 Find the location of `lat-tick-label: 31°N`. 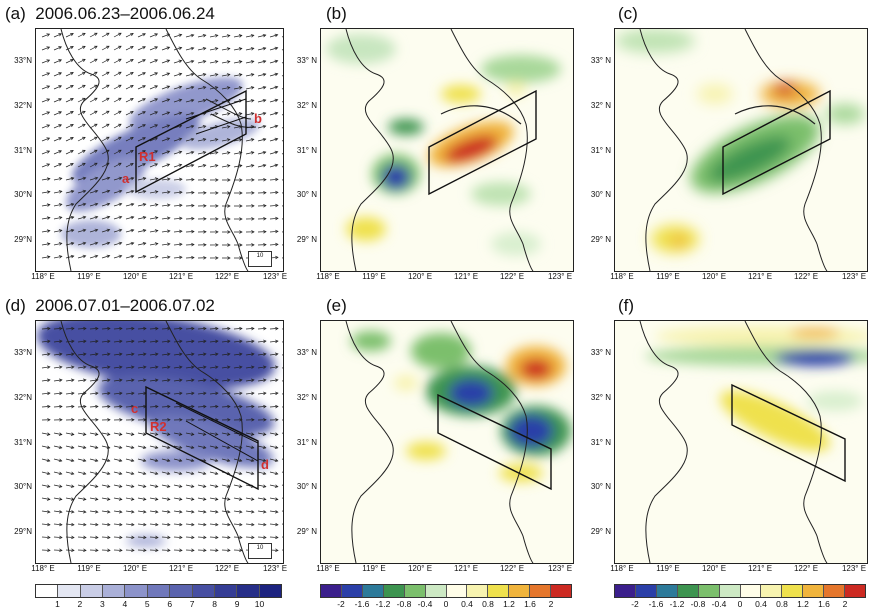

lat-tick-label: 31°N is located at coordinates (23, 442).